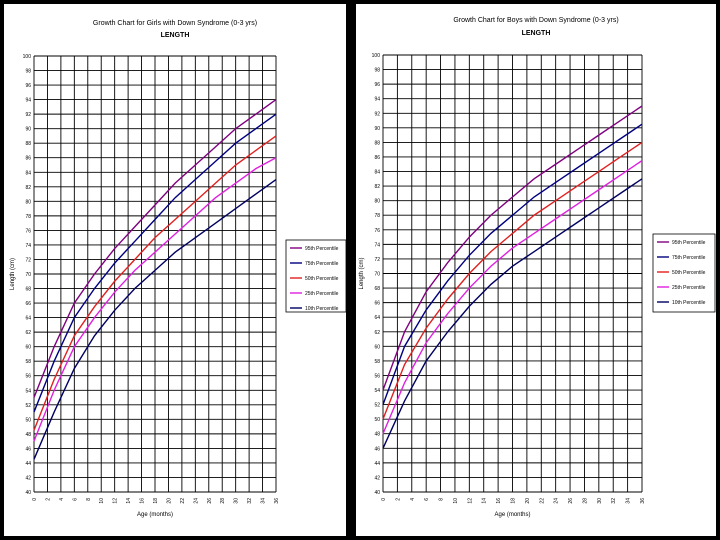 The height and width of the screenshot is (540, 720). Describe the element at coordinates (689, 303) in the screenshot. I see `legend-label: 10th Percentile` at that location.